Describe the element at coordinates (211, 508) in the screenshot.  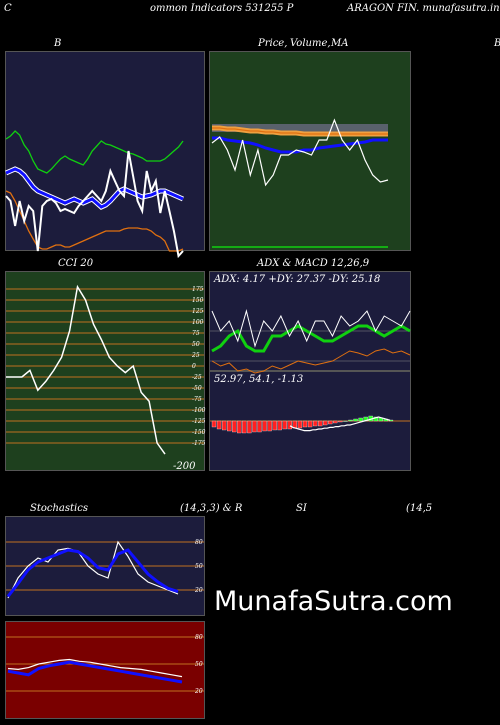
I see `stoch-params: (14,3,3) & R` at that location.